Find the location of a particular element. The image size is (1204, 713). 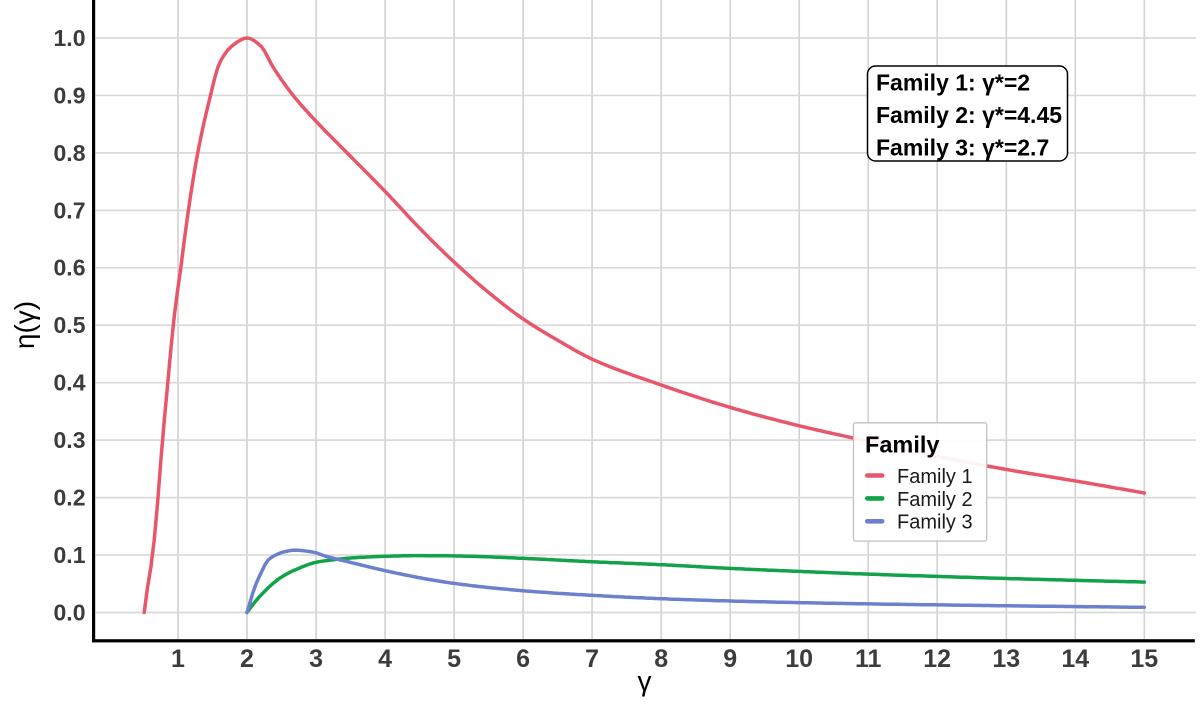

svg-text: 0.6 is located at coordinates (70, 268).